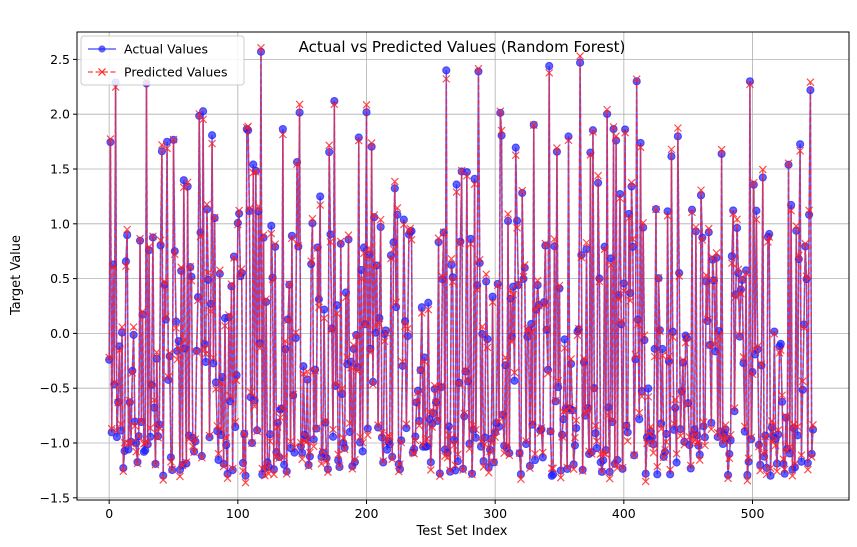 This screenshot has width=857, height=547. Describe the element at coordinates (55, 497) in the screenshot. I see `y-tick-label: −1.5` at that location.